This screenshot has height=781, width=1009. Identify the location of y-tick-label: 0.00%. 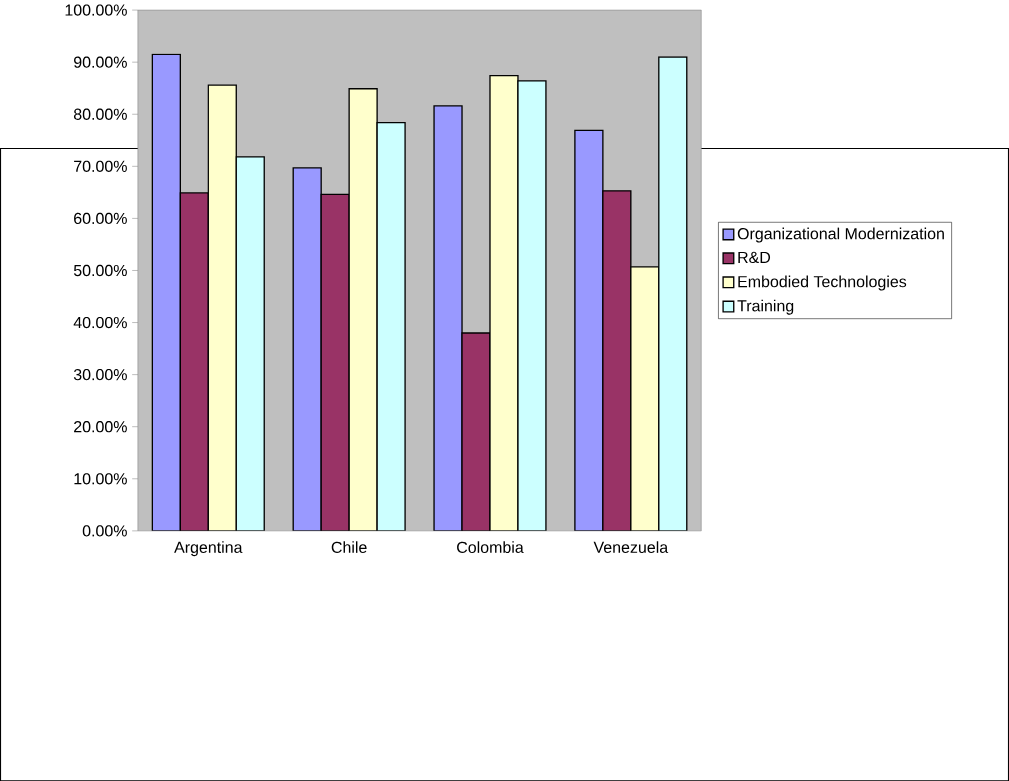
(104, 531).